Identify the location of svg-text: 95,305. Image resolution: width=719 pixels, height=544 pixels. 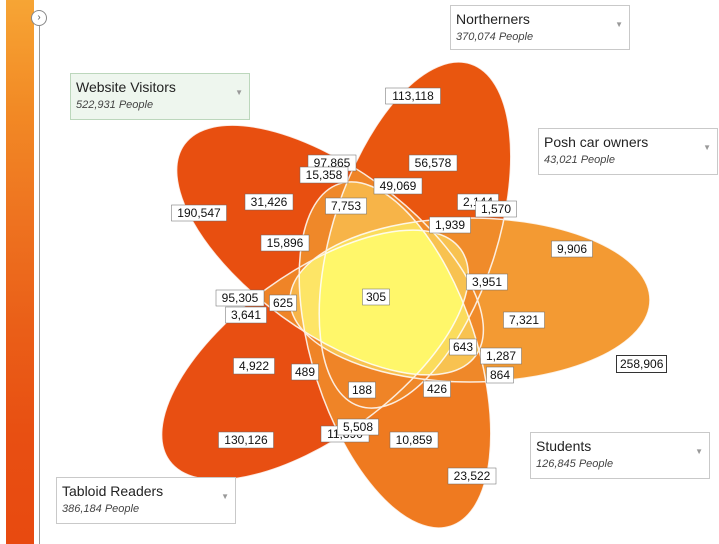
(240, 298).